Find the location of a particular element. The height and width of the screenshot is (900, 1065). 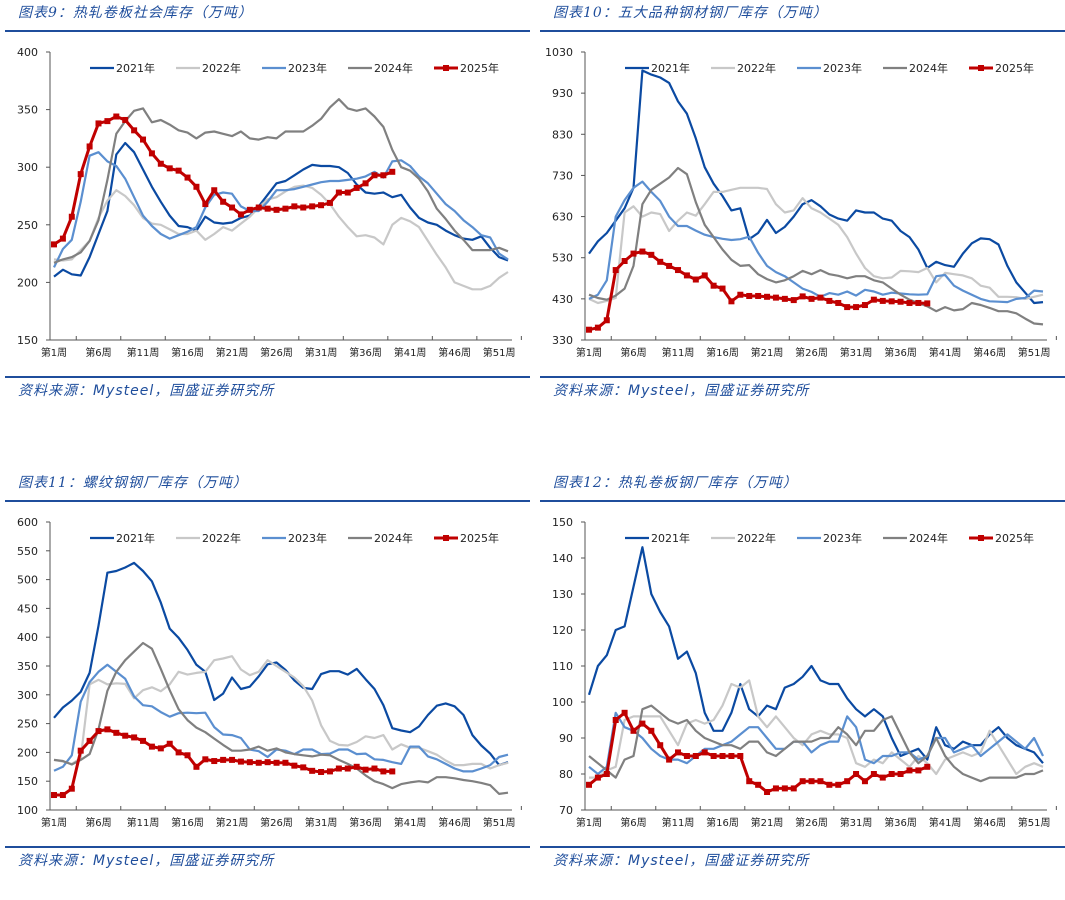

chart-title: 图表9：热轧卷板社会库存（万吨） is located at coordinates (135, 13).